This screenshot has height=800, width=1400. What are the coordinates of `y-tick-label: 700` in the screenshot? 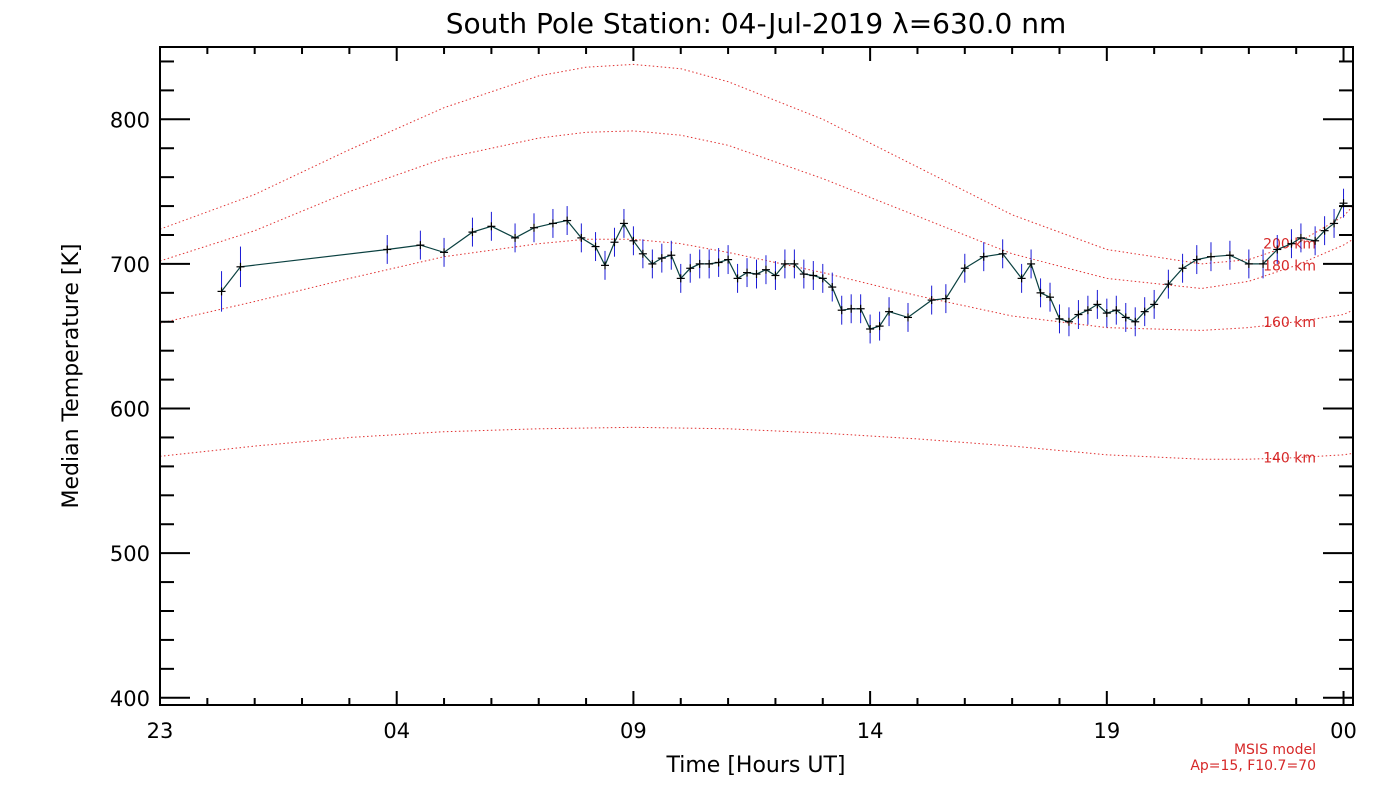 It's located at (130, 265).